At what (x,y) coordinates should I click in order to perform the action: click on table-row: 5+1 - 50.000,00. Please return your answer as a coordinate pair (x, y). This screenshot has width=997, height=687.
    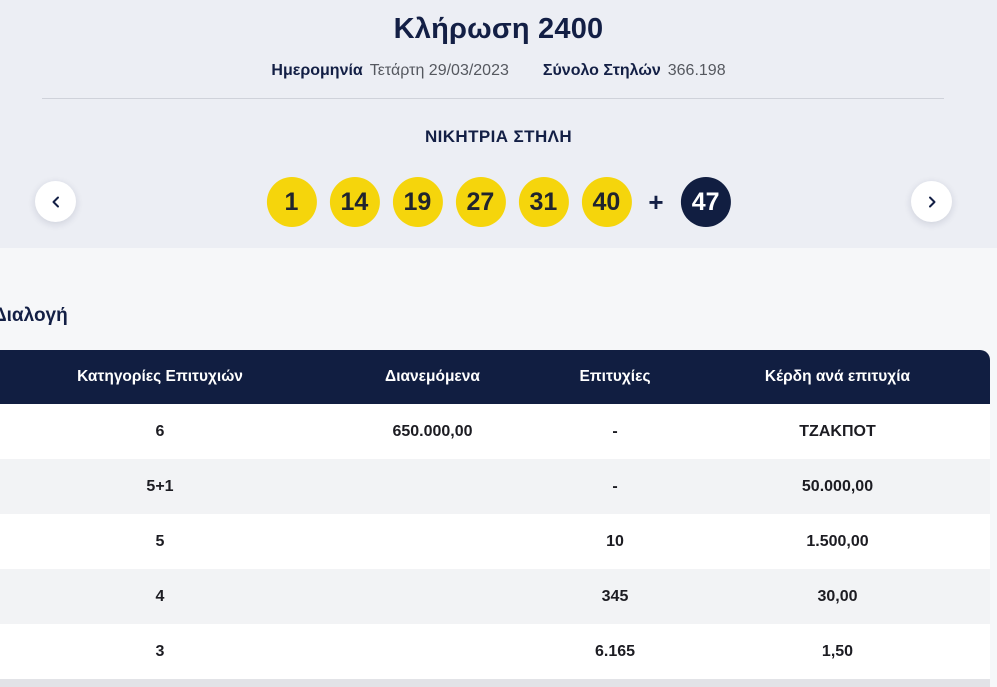
    Looking at the image, I should click on (495, 486).